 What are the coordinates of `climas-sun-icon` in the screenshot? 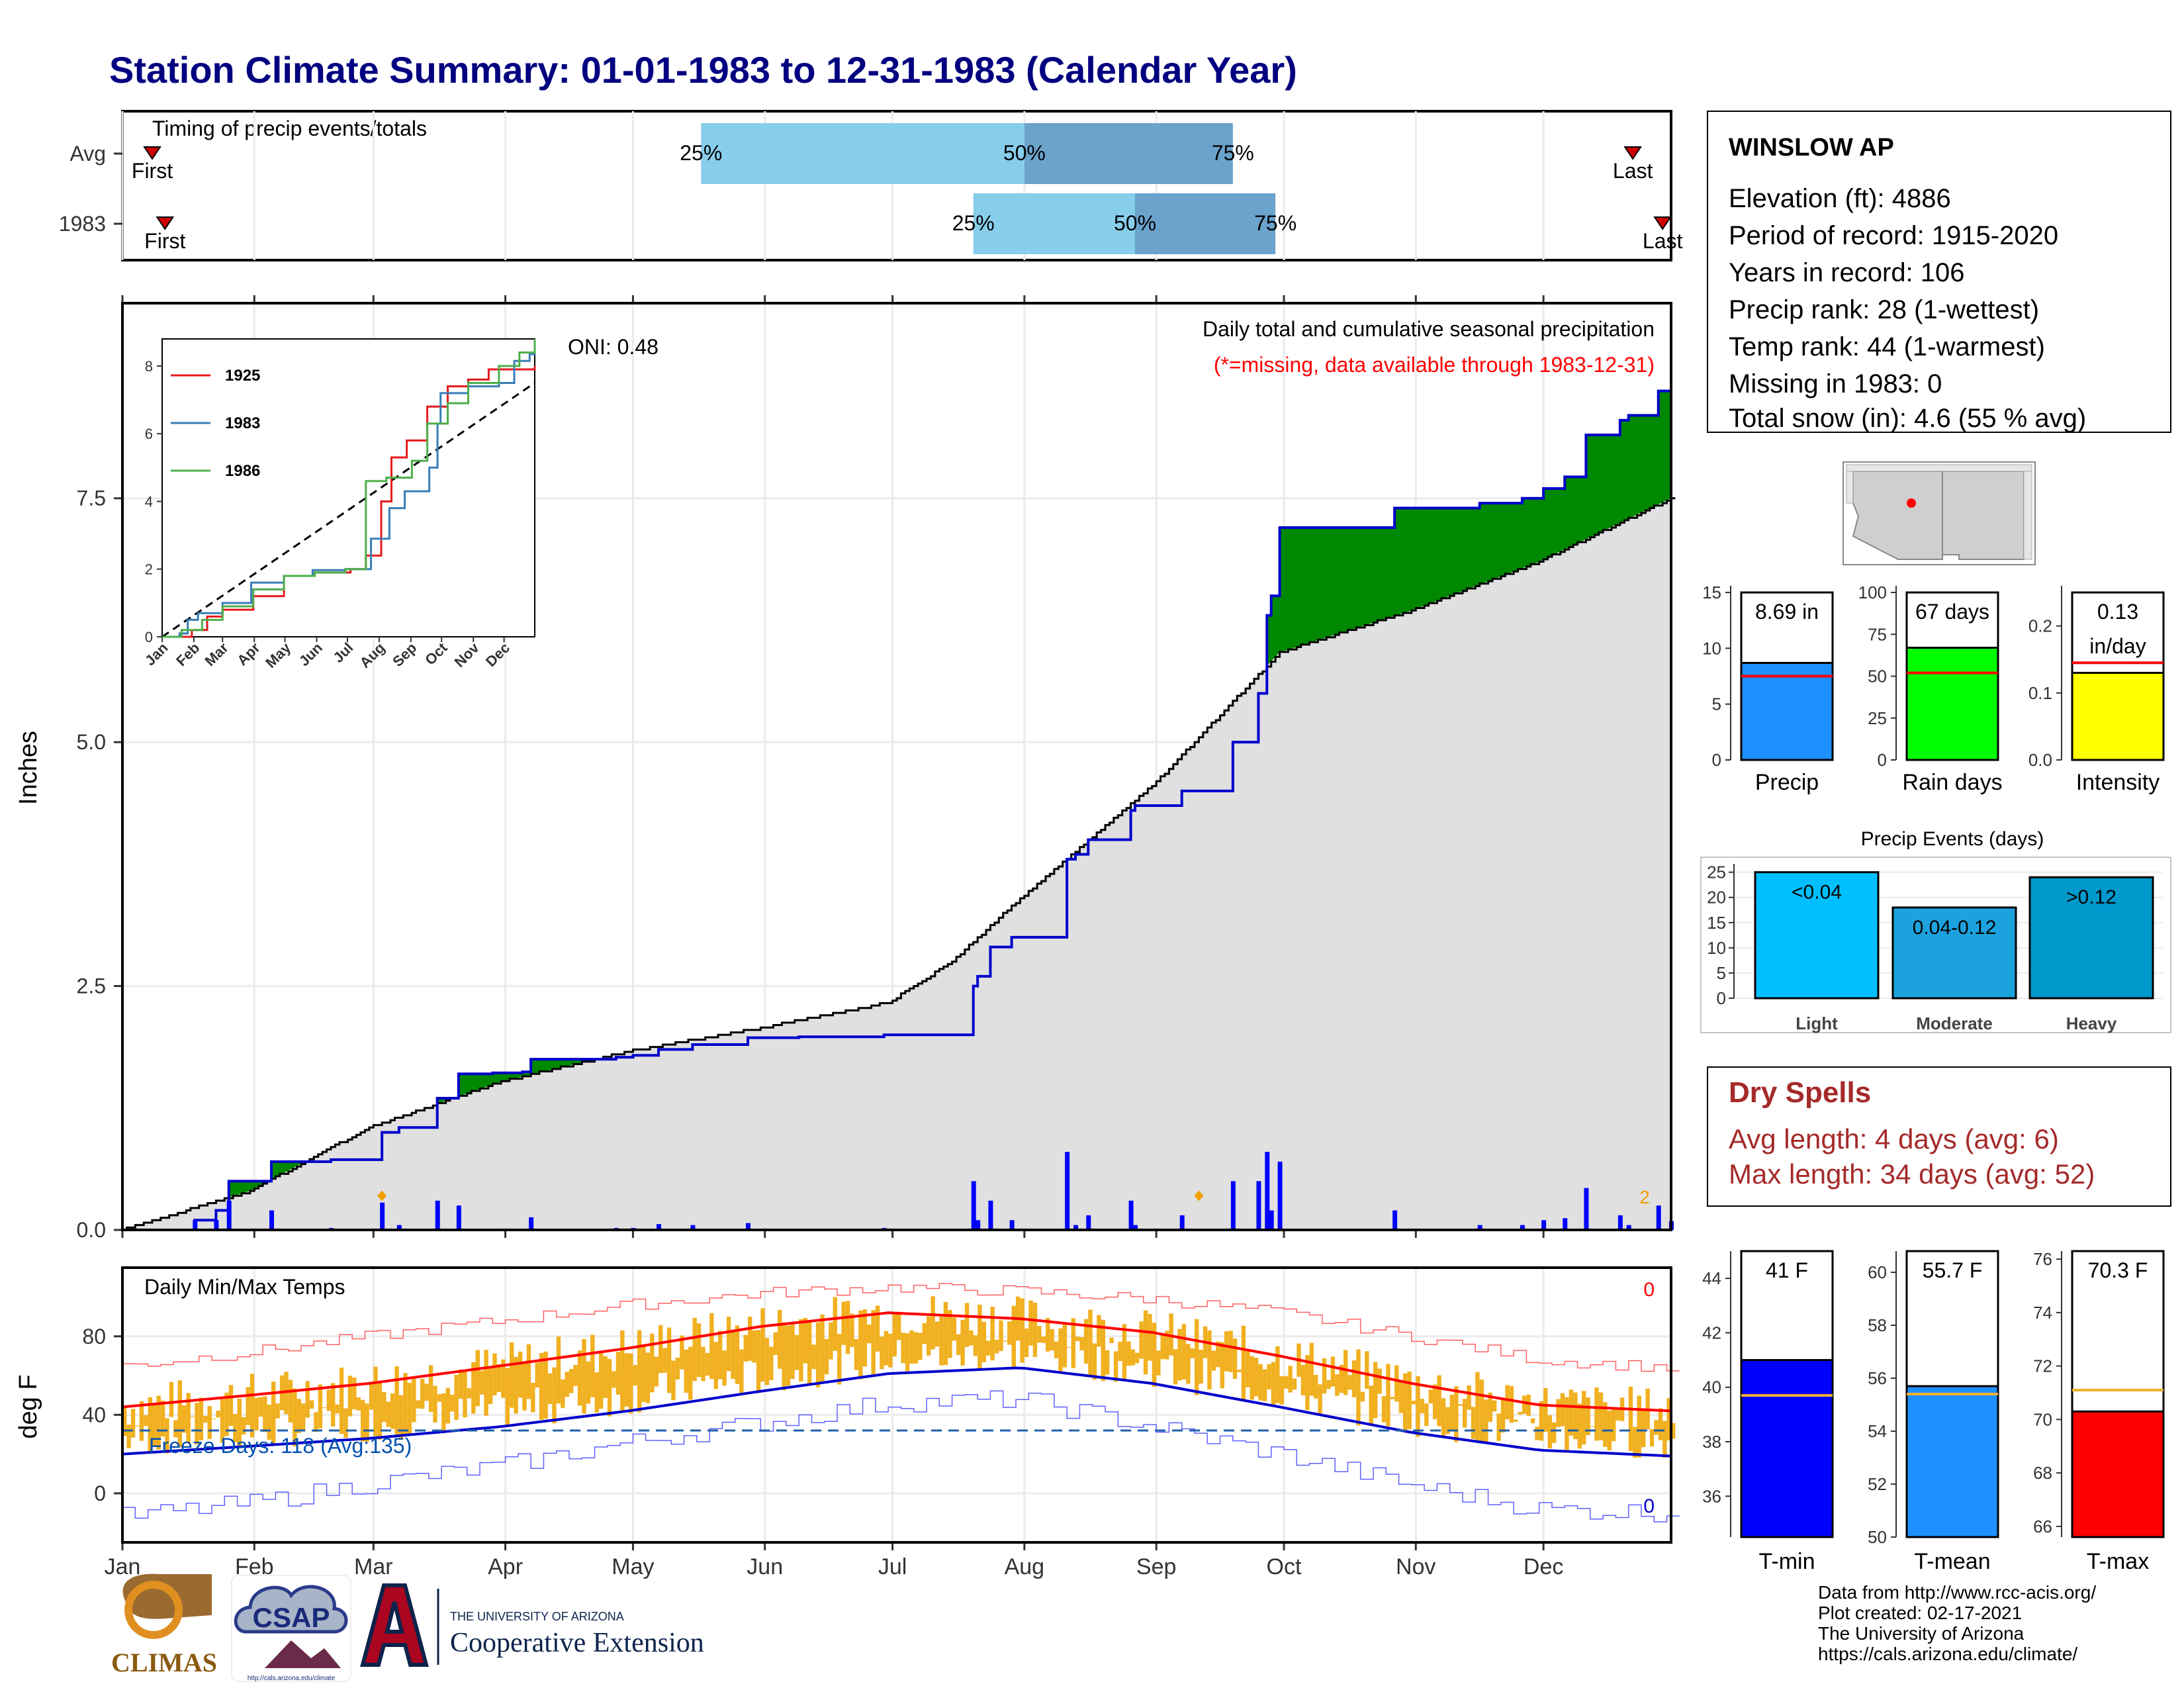 It's located at (153, 1610).